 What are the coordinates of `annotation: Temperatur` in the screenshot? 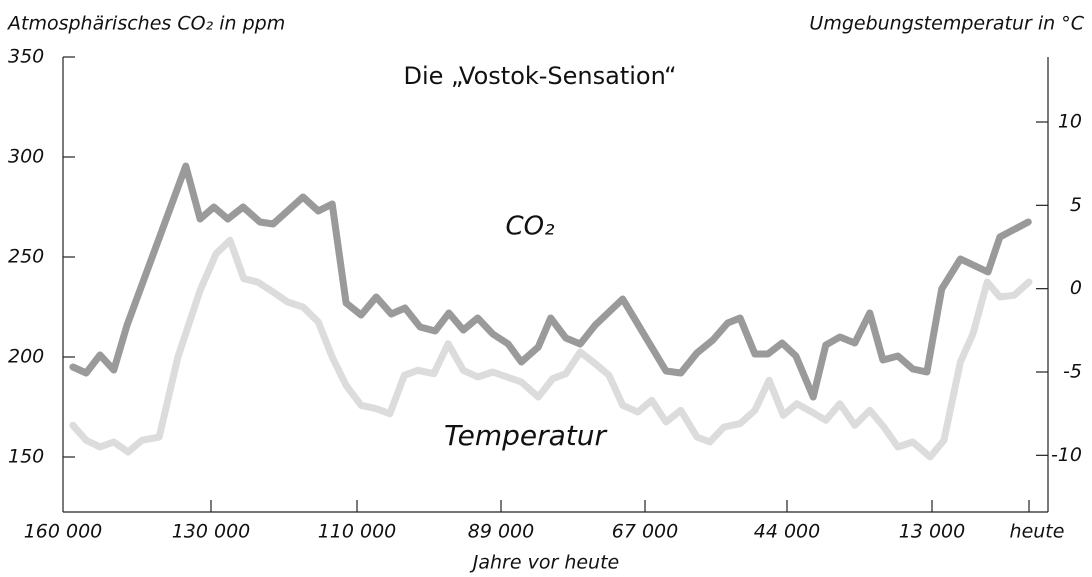 It's located at (526, 435).